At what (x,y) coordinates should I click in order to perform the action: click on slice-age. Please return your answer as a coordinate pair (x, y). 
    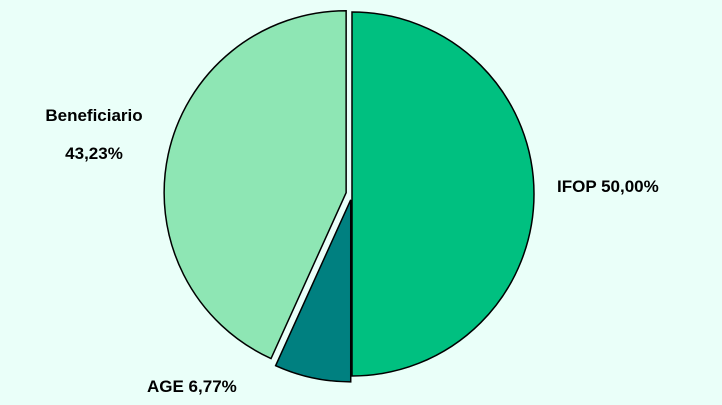
    Looking at the image, I should click on (313, 291).